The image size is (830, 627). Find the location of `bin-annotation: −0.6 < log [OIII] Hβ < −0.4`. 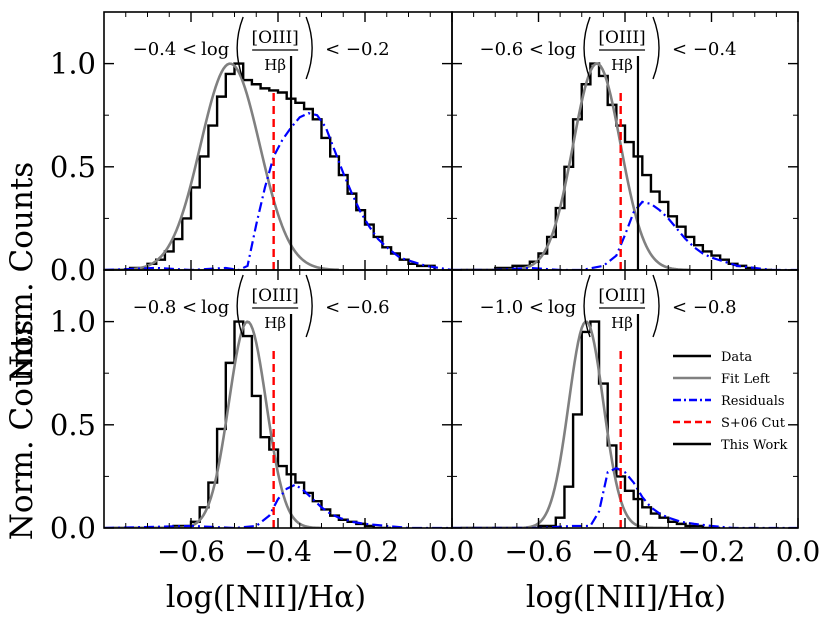

bin-annotation: −0.6 < log [OIII] Hβ < −0.4 is located at coordinates (608, 48).